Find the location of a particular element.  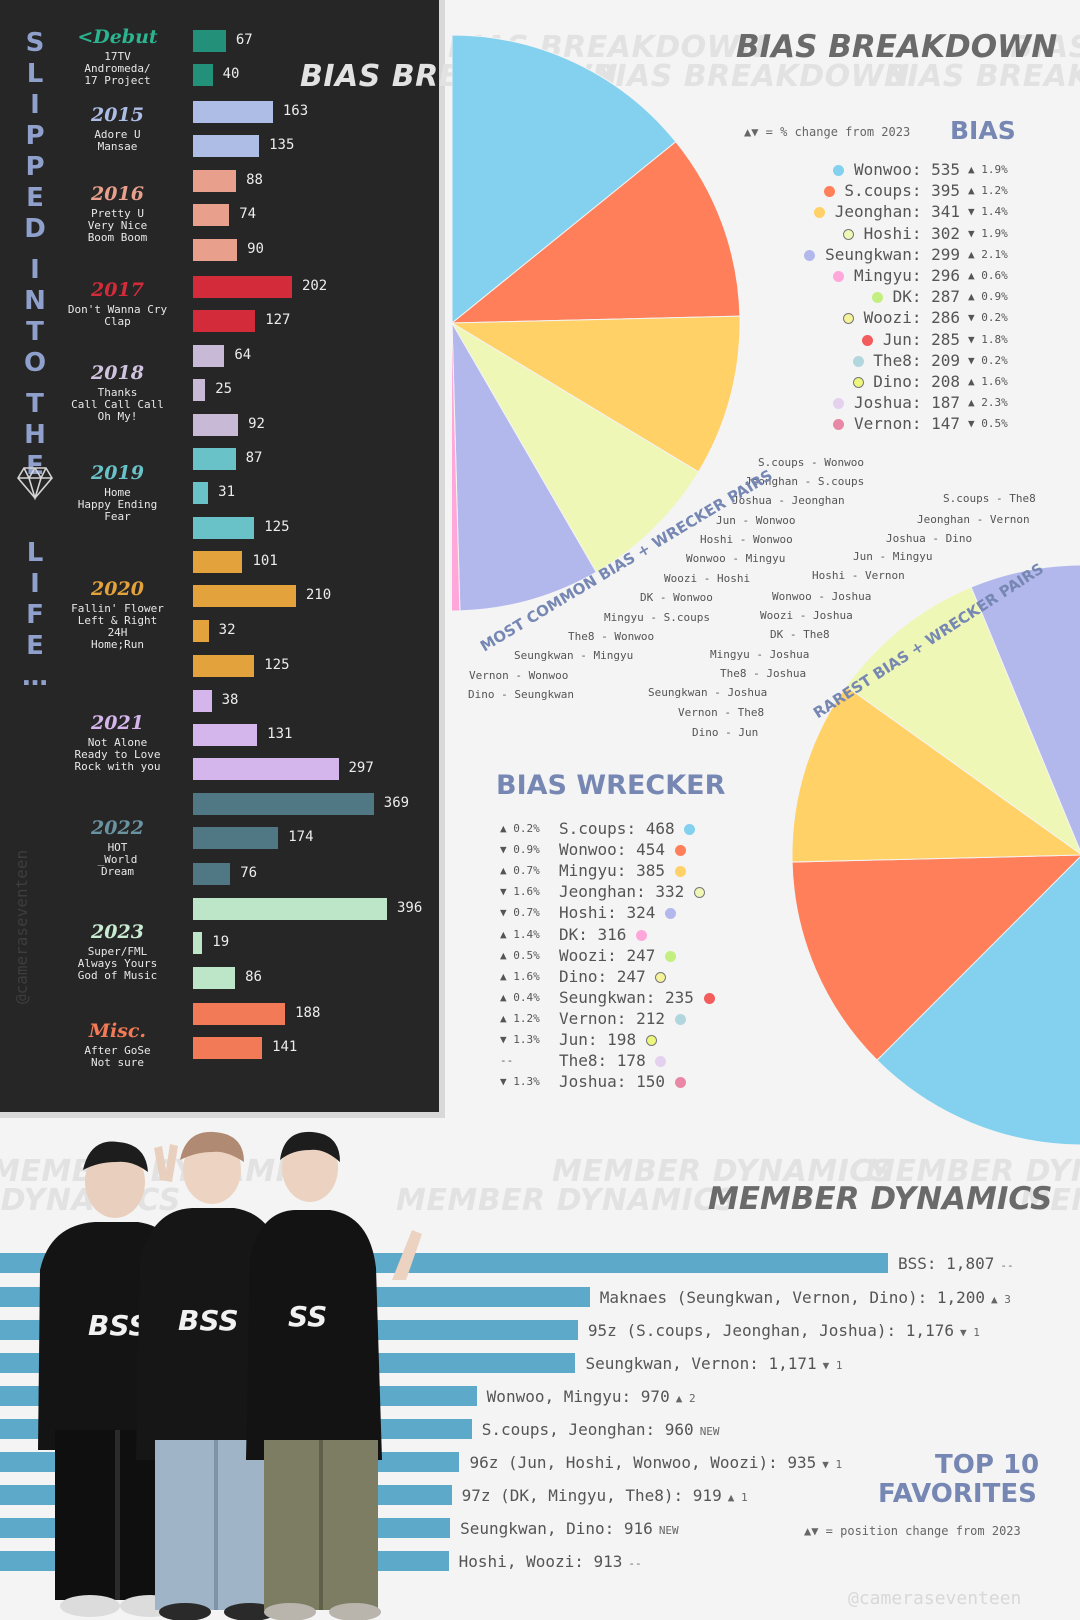

favorite-label: Wonwoo, Mingyu: 970 ▲ 2 is located at coordinates (591, 1396).